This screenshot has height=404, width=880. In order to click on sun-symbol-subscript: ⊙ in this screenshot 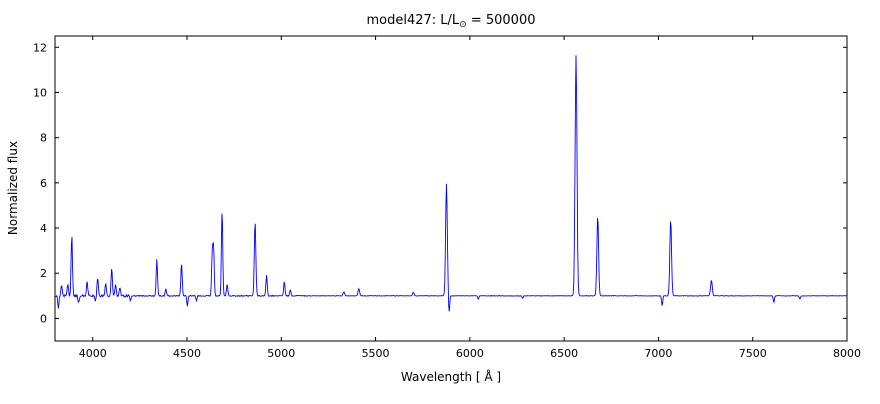, I will do `click(463, 25)`.